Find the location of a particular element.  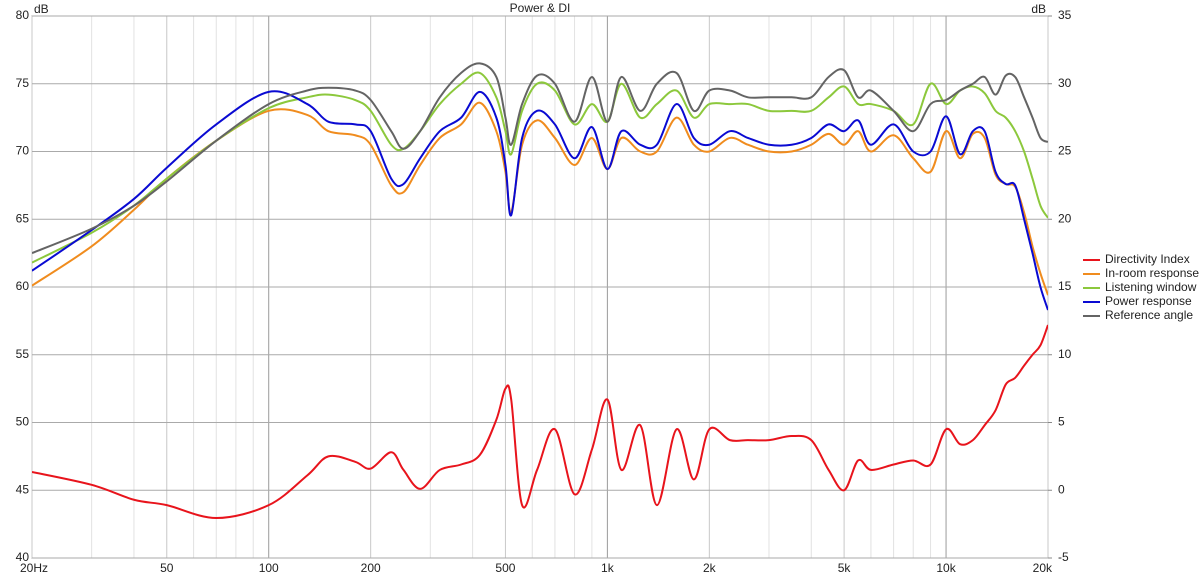

y-tick-label: 60 is located at coordinates (23, 286).